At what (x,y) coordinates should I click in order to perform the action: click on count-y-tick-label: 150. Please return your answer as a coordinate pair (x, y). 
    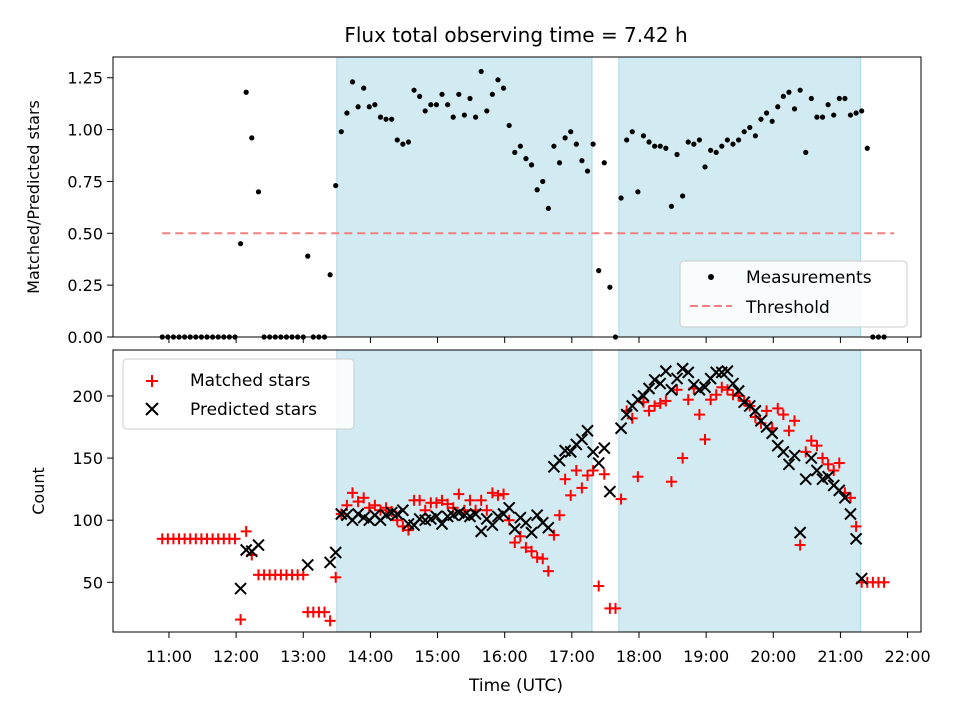
    Looking at the image, I should click on (87, 458).